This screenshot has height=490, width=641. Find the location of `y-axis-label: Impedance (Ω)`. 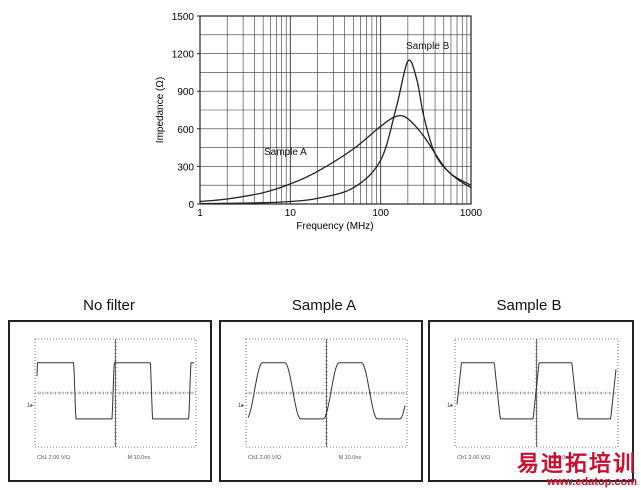

y-axis-label: Impedance (Ω) is located at coordinates (160, 110).